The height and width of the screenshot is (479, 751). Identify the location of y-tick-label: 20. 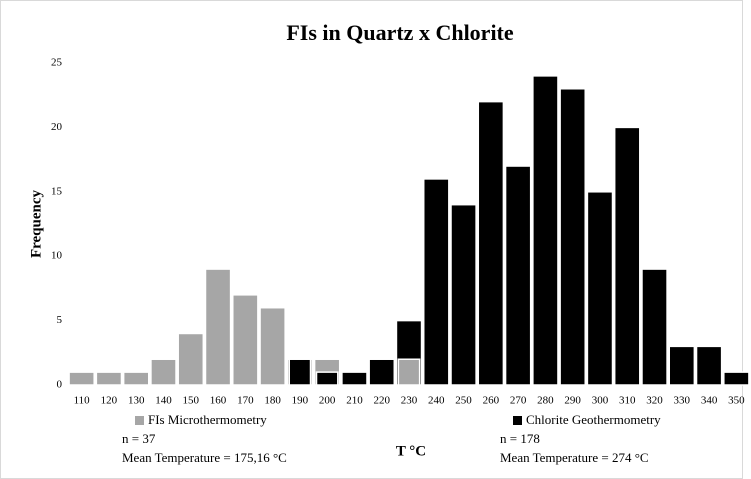
(57, 127).